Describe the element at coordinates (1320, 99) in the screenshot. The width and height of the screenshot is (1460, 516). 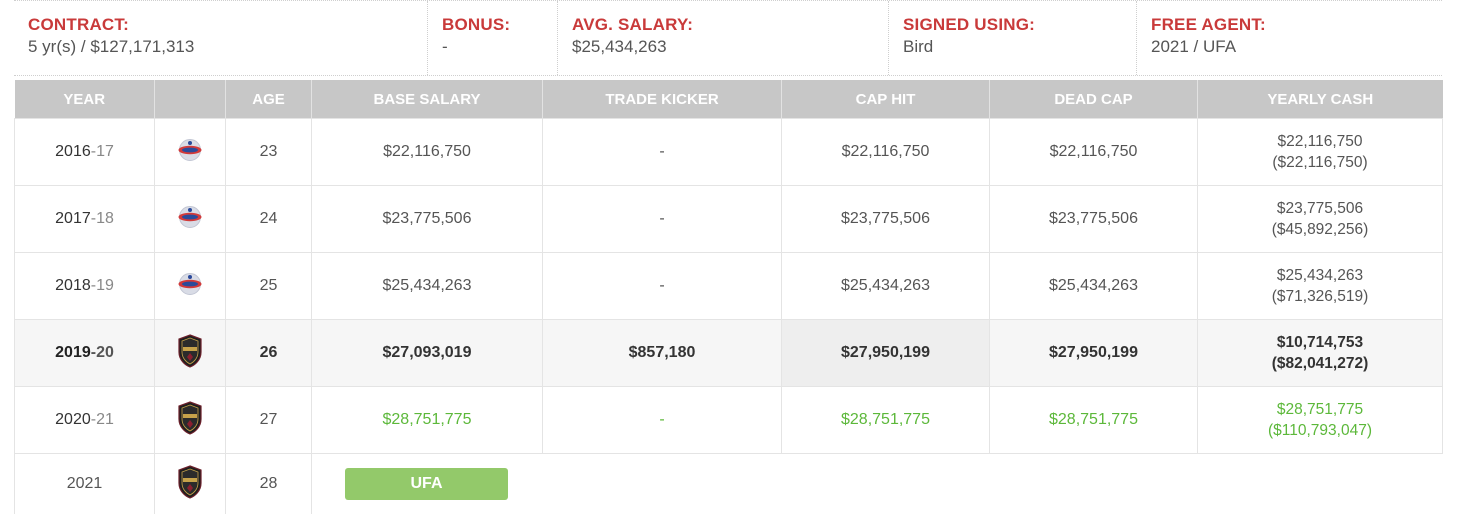
I see `yearly-cash-column-header: YEARLY CASH` at that location.